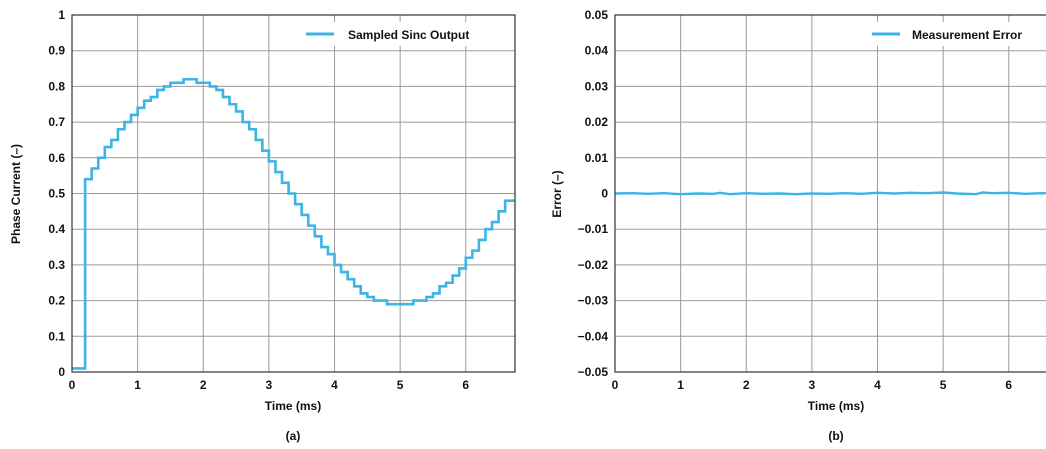 The height and width of the screenshot is (449, 1046). Describe the element at coordinates (56, 122) in the screenshot. I see `panel-a-y-tick-label: 0.7` at that location.